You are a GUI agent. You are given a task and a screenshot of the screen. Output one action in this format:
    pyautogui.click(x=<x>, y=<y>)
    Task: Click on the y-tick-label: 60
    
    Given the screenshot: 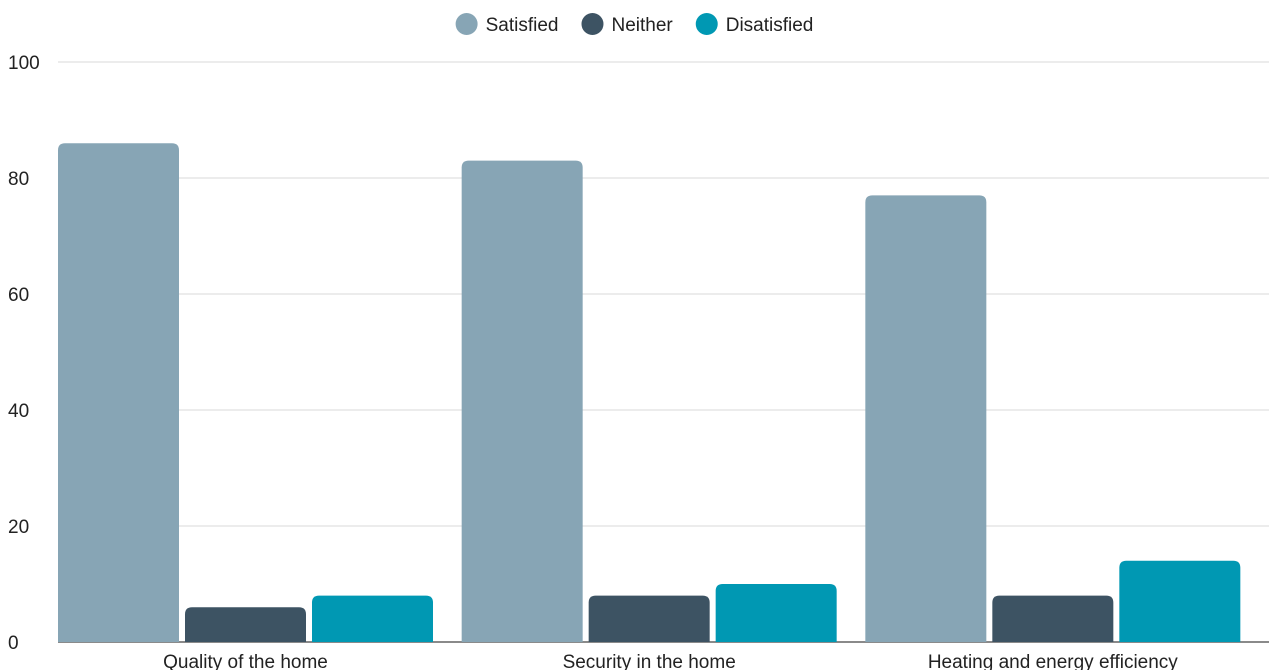 What is the action you would take?
    pyautogui.click(x=18, y=295)
    